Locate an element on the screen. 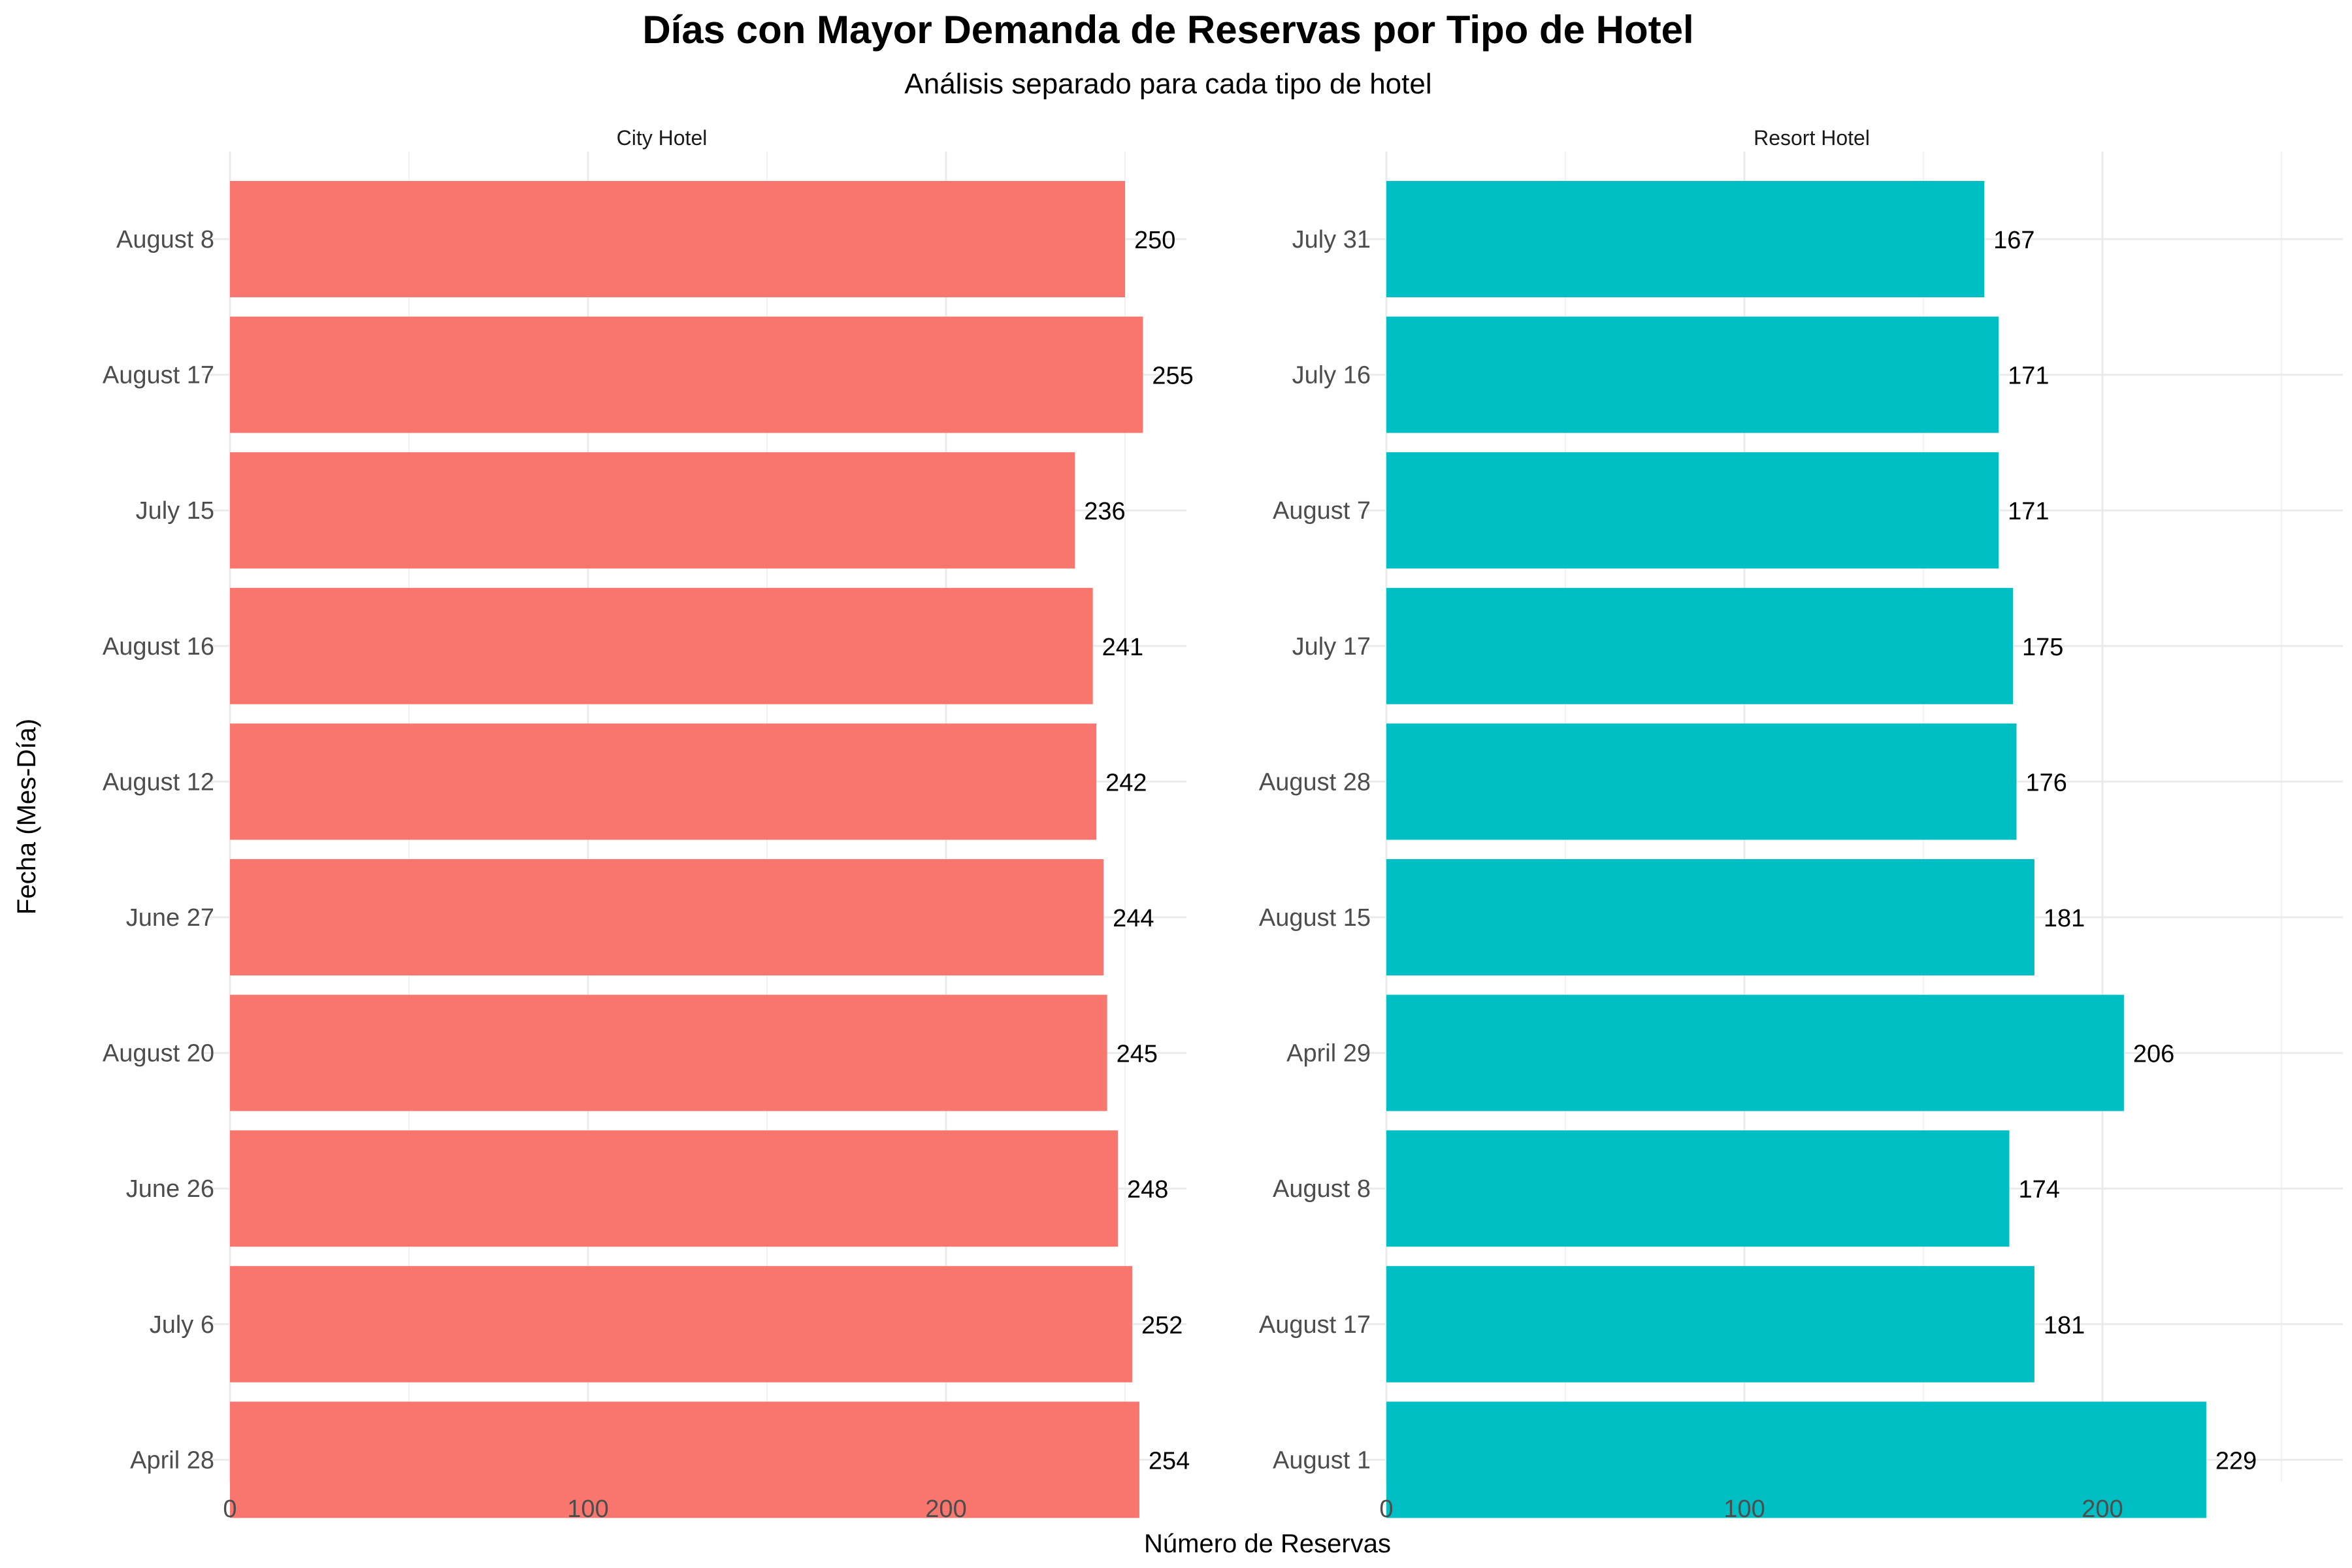 This screenshot has height=1568, width=2352. x-axis-title: Número de Reservas is located at coordinates (1267, 1543).